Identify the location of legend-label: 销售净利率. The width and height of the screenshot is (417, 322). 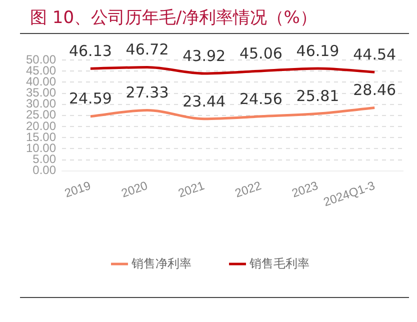
(161, 263).